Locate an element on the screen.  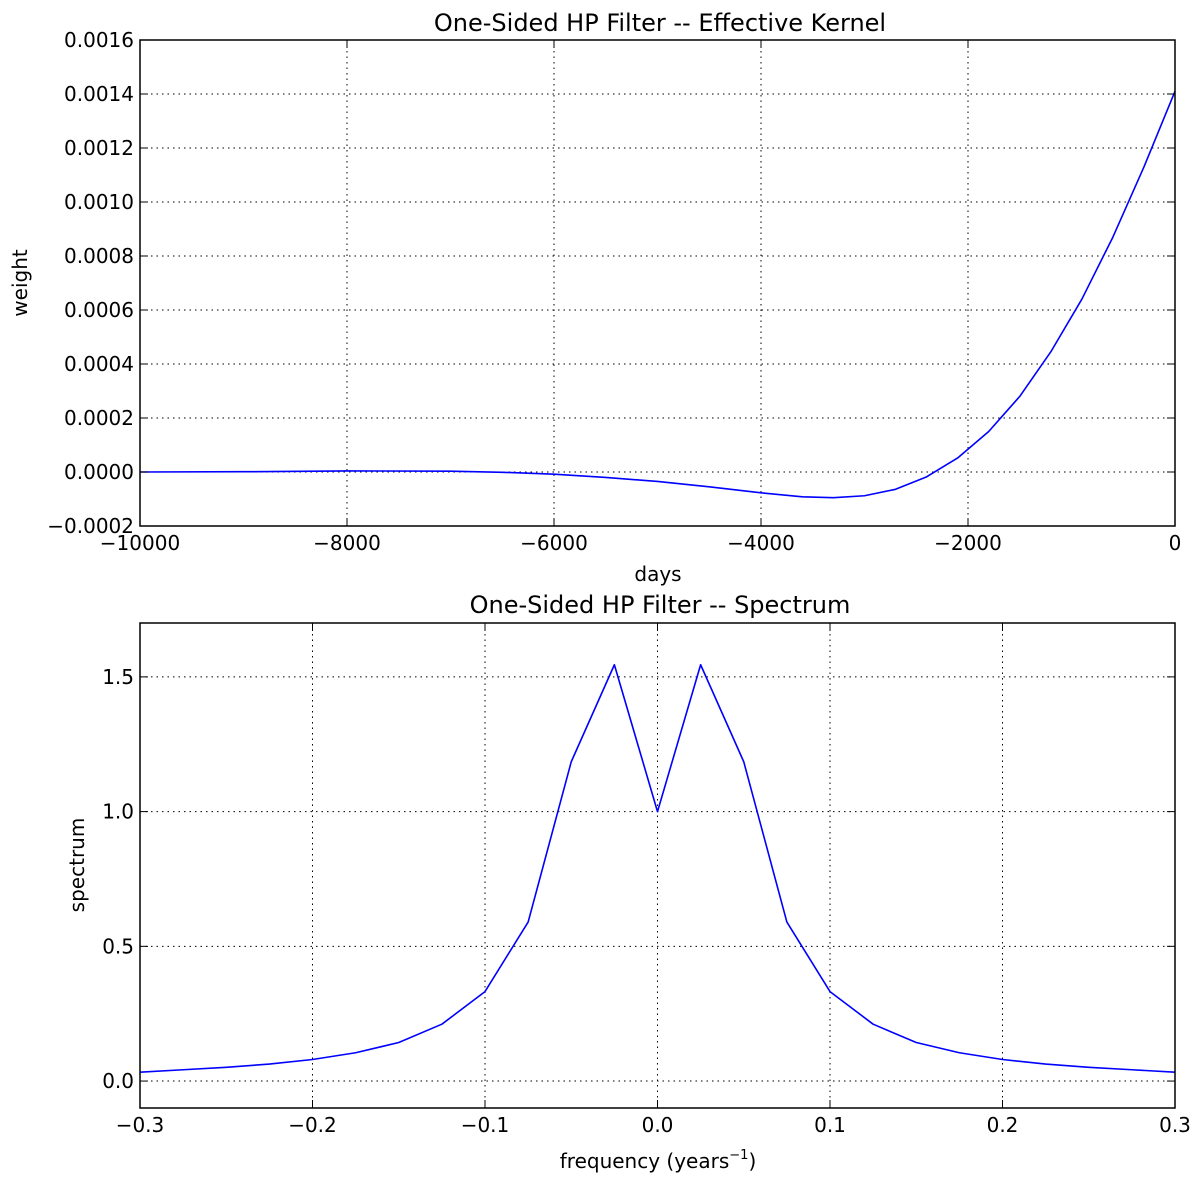
spectrum-x-tick-label: 0.1 is located at coordinates (830, 1125).